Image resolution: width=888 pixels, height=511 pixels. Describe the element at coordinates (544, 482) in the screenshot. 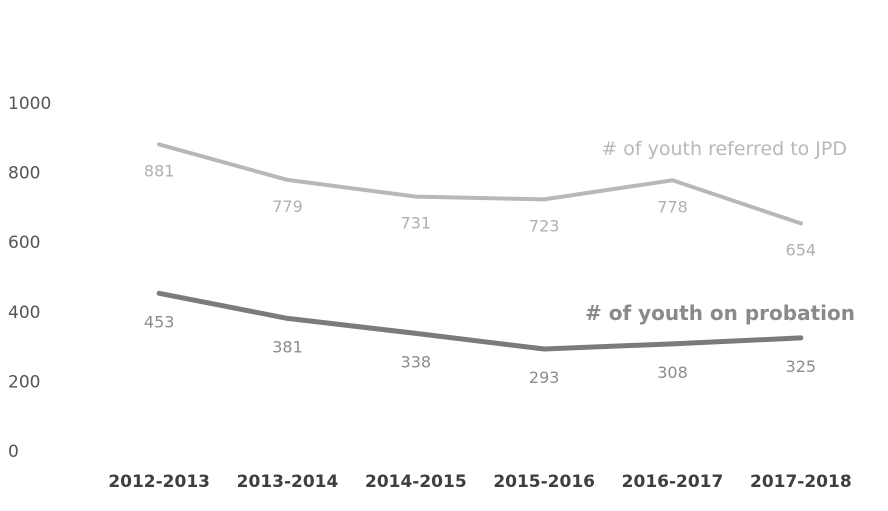

I see `x-tick-label: 2015-2016` at that location.